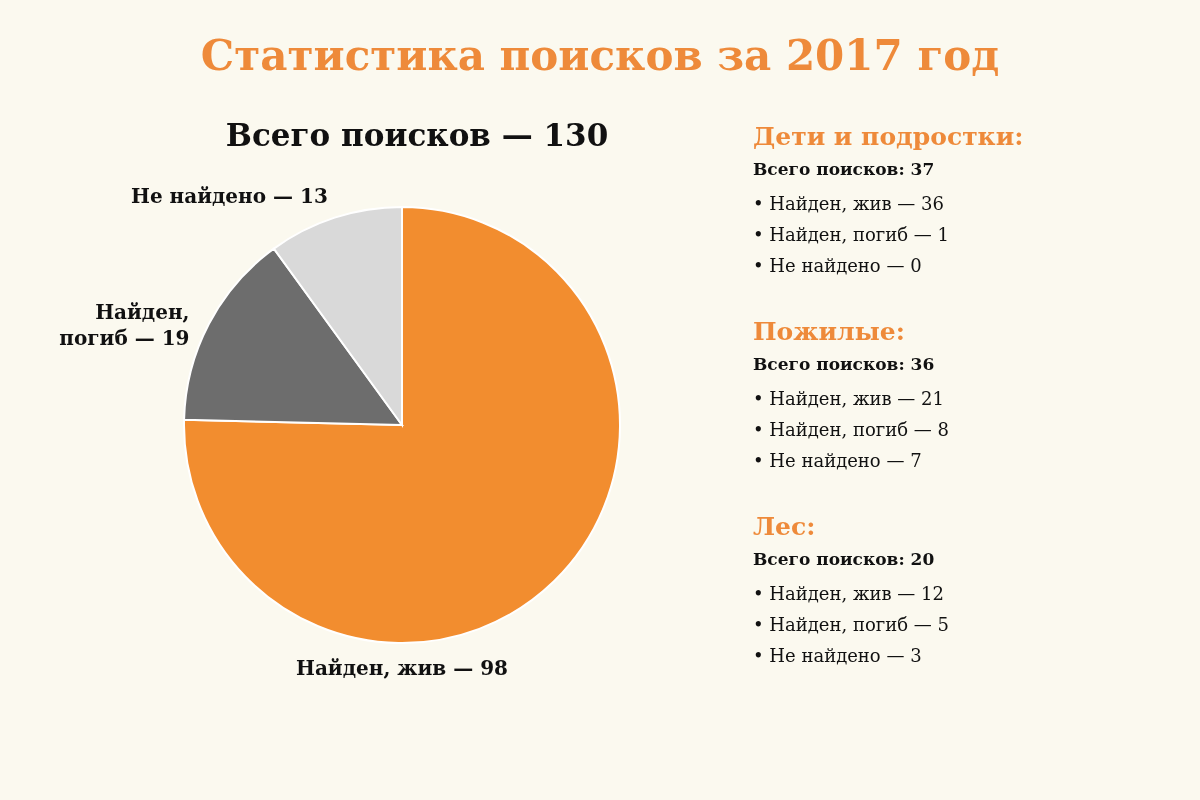 This screenshot has width=1200, height=800. Describe the element at coordinates (229, 195) in the screenshot. I see `slice-label: Не найдено — 13` at that location.